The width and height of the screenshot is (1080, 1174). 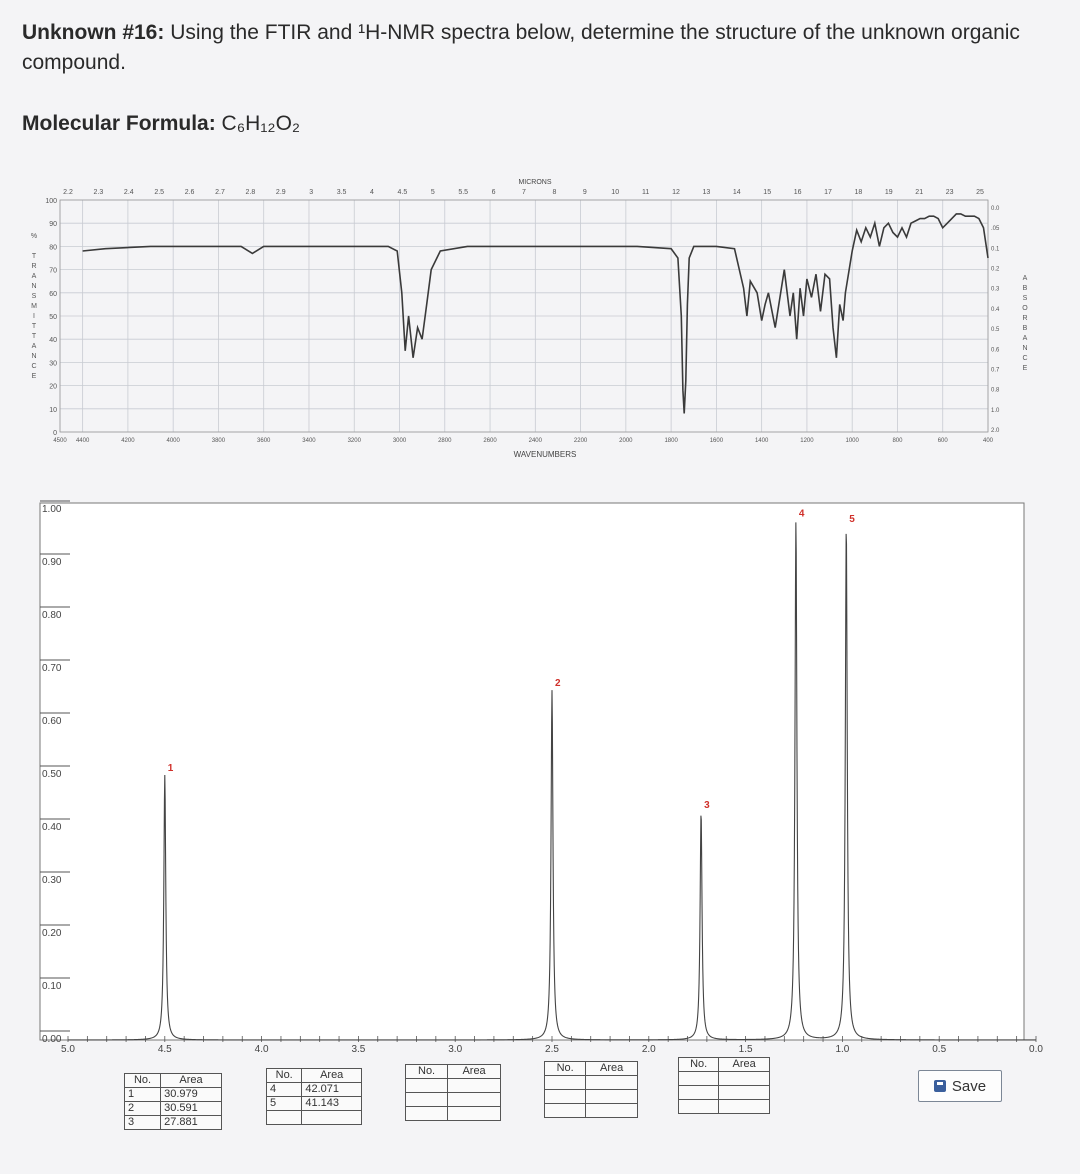 I want to click on ftir-y-tick-label: 40, so click(x=53, y=340).